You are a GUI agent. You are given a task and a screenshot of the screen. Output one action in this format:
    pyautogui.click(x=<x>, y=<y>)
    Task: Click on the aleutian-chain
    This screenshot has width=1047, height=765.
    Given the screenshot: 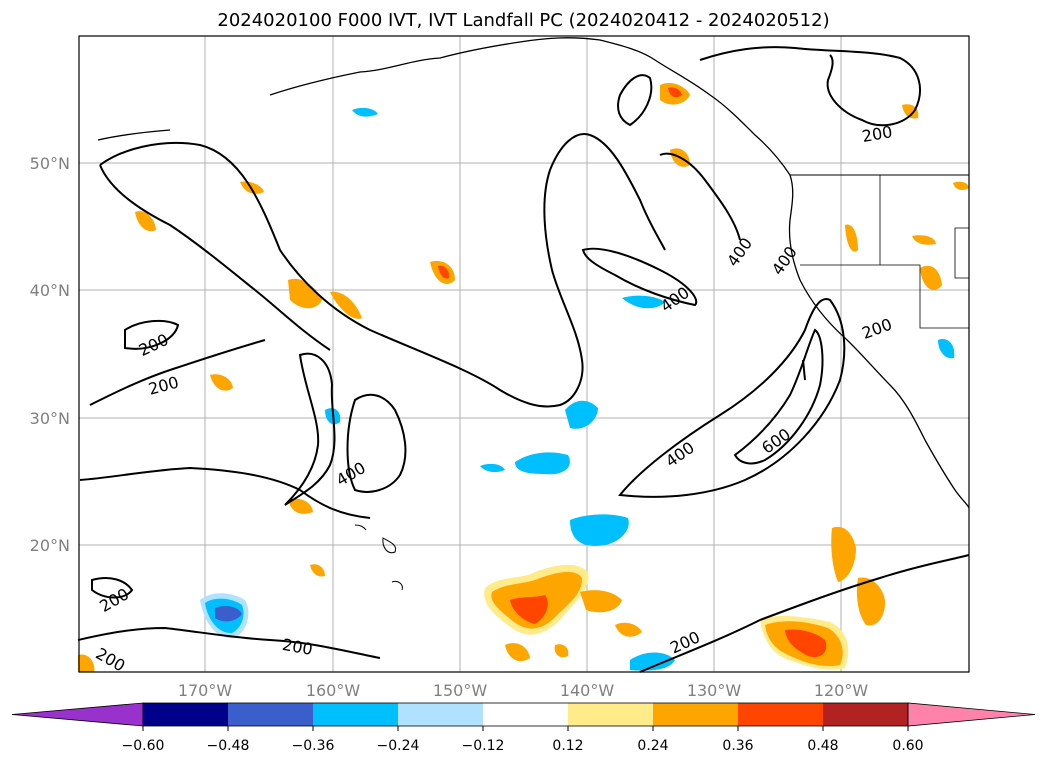 What is the action you would take?
    pyautogui.click(x=134, y=135)
    